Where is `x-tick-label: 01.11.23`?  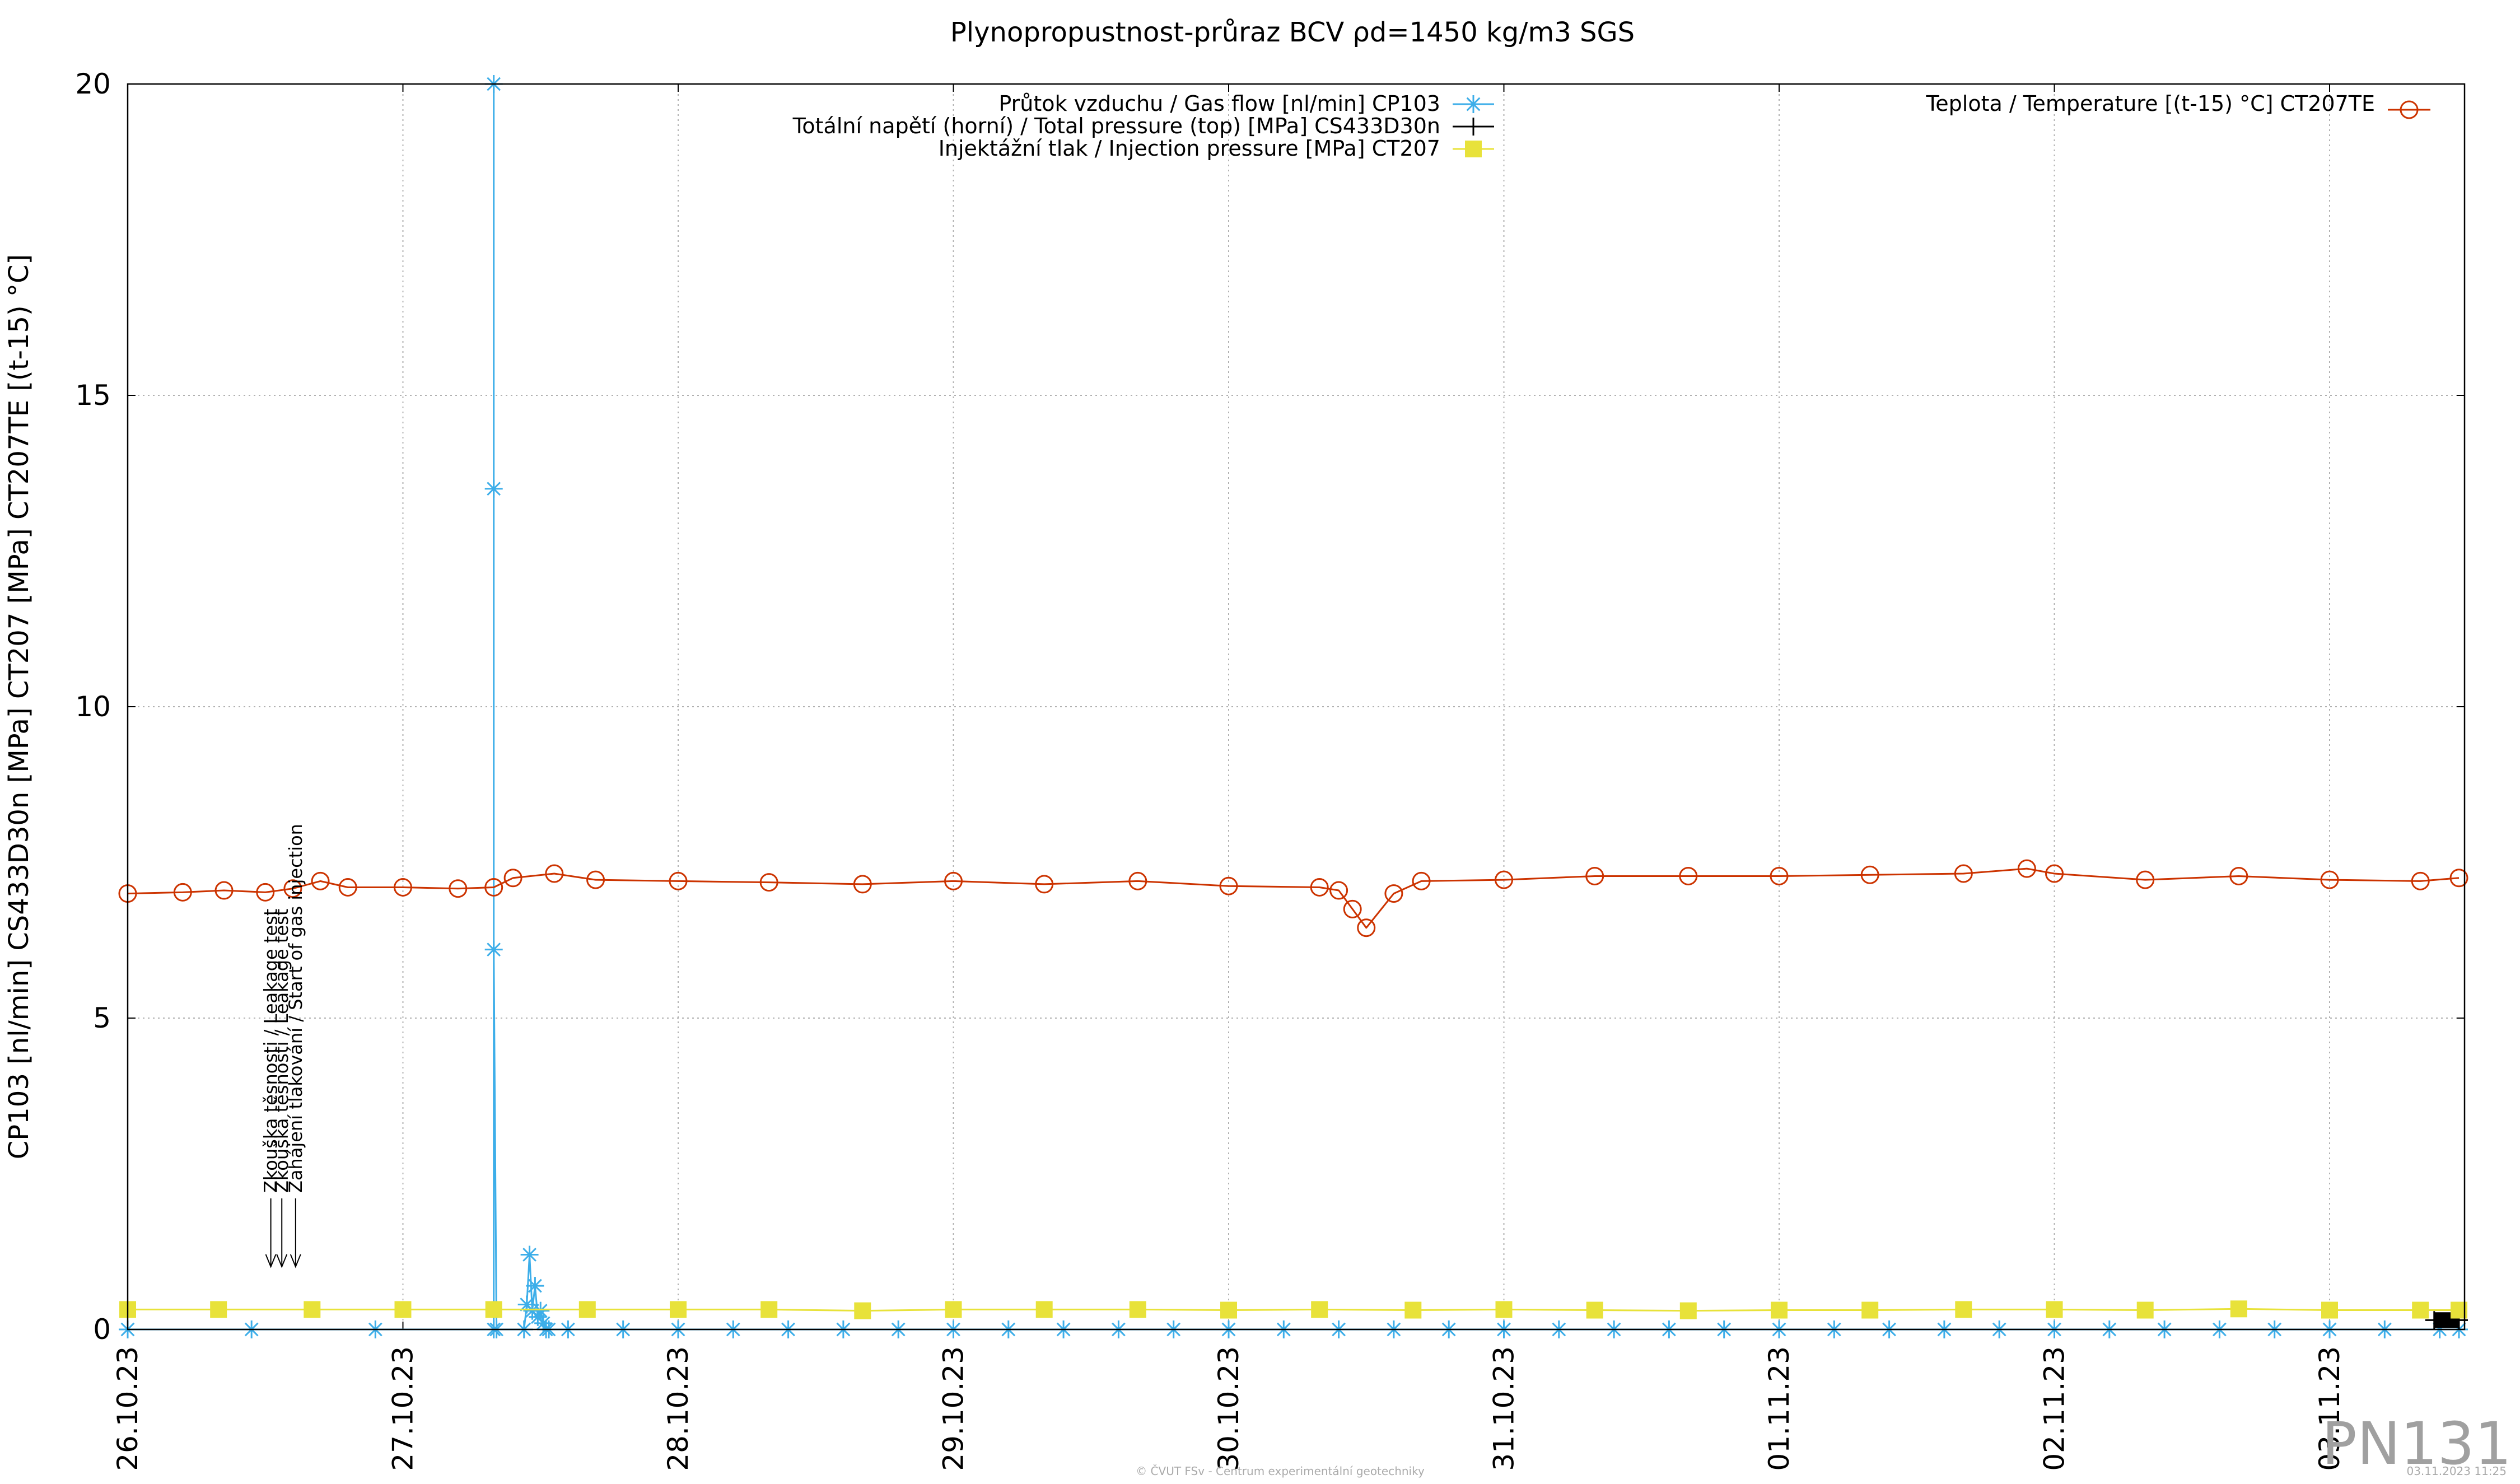
x-tick-label: 01.11.23 is located at coordinates (1779, 1409).